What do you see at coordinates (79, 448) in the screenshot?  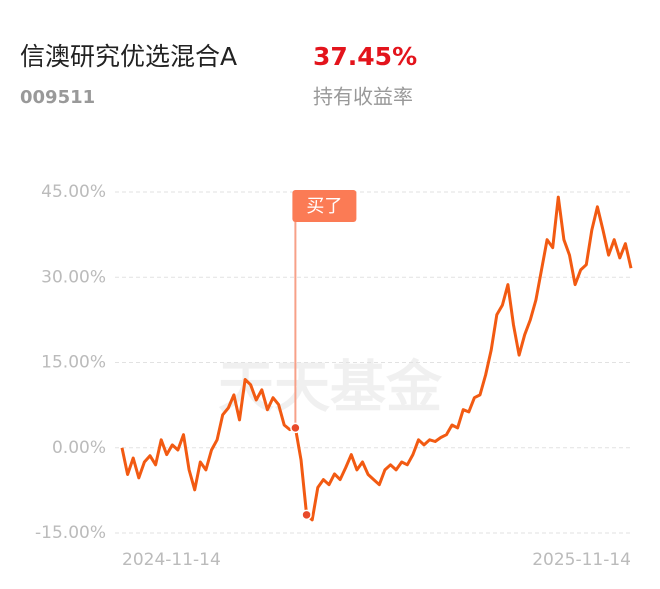 I see `y-tick-label: 0.00%` at bounding box center [79, 448].